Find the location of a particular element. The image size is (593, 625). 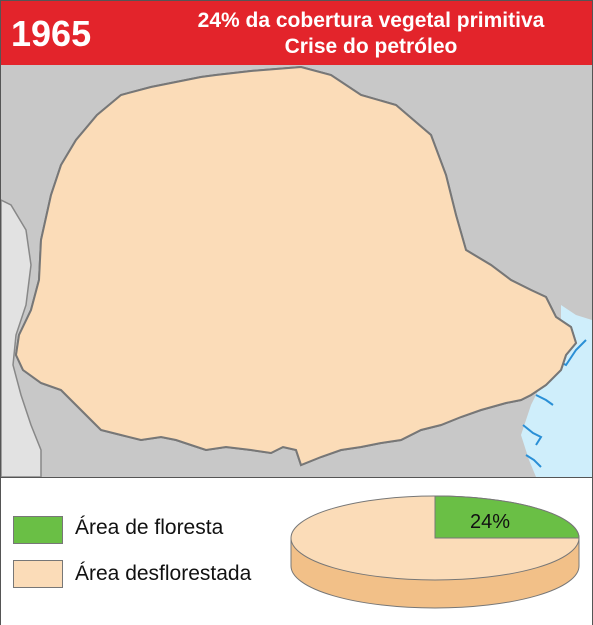

deforested-swatch is located at coordinates (38, 574).